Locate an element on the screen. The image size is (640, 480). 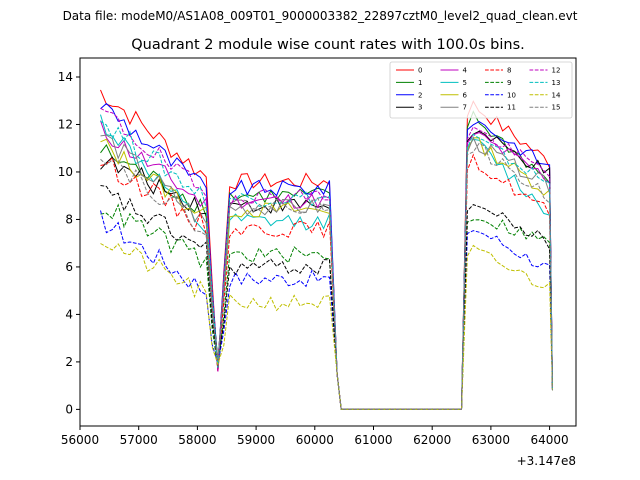
legend-label-5: 5 is located at coordinates (465, 83).